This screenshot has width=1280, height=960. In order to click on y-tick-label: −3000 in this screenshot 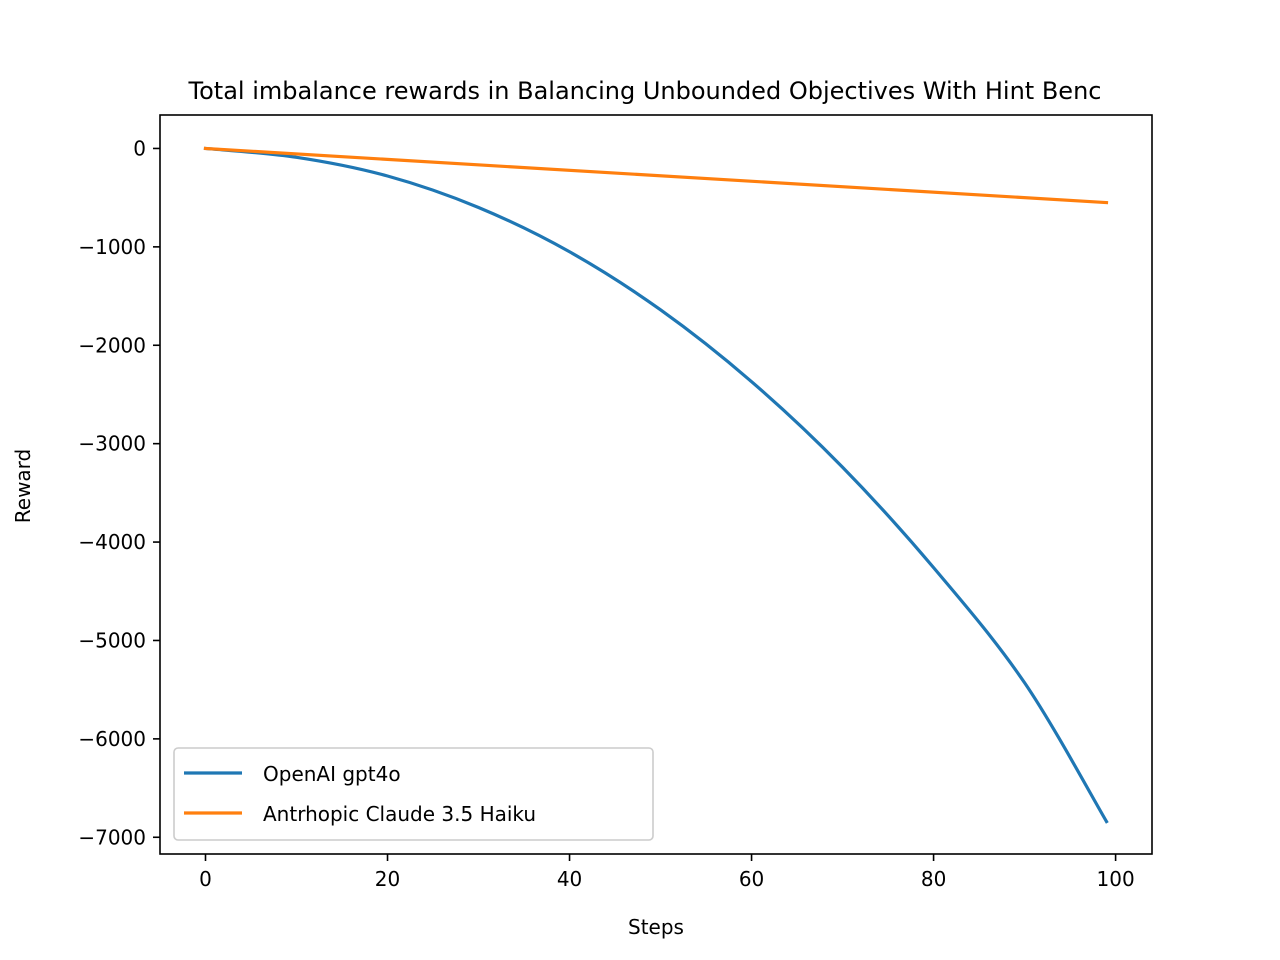, I will do `click(112, 444)`.